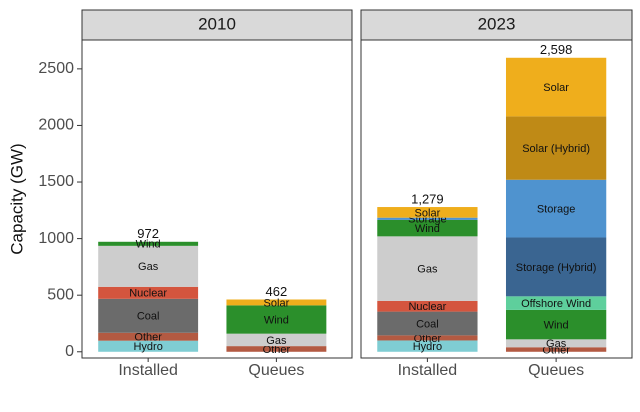 The image size is (640, 412). Describe the element at coordinates (69, 351) in the screenshot. I see `y-tick-label: 0` at that location.